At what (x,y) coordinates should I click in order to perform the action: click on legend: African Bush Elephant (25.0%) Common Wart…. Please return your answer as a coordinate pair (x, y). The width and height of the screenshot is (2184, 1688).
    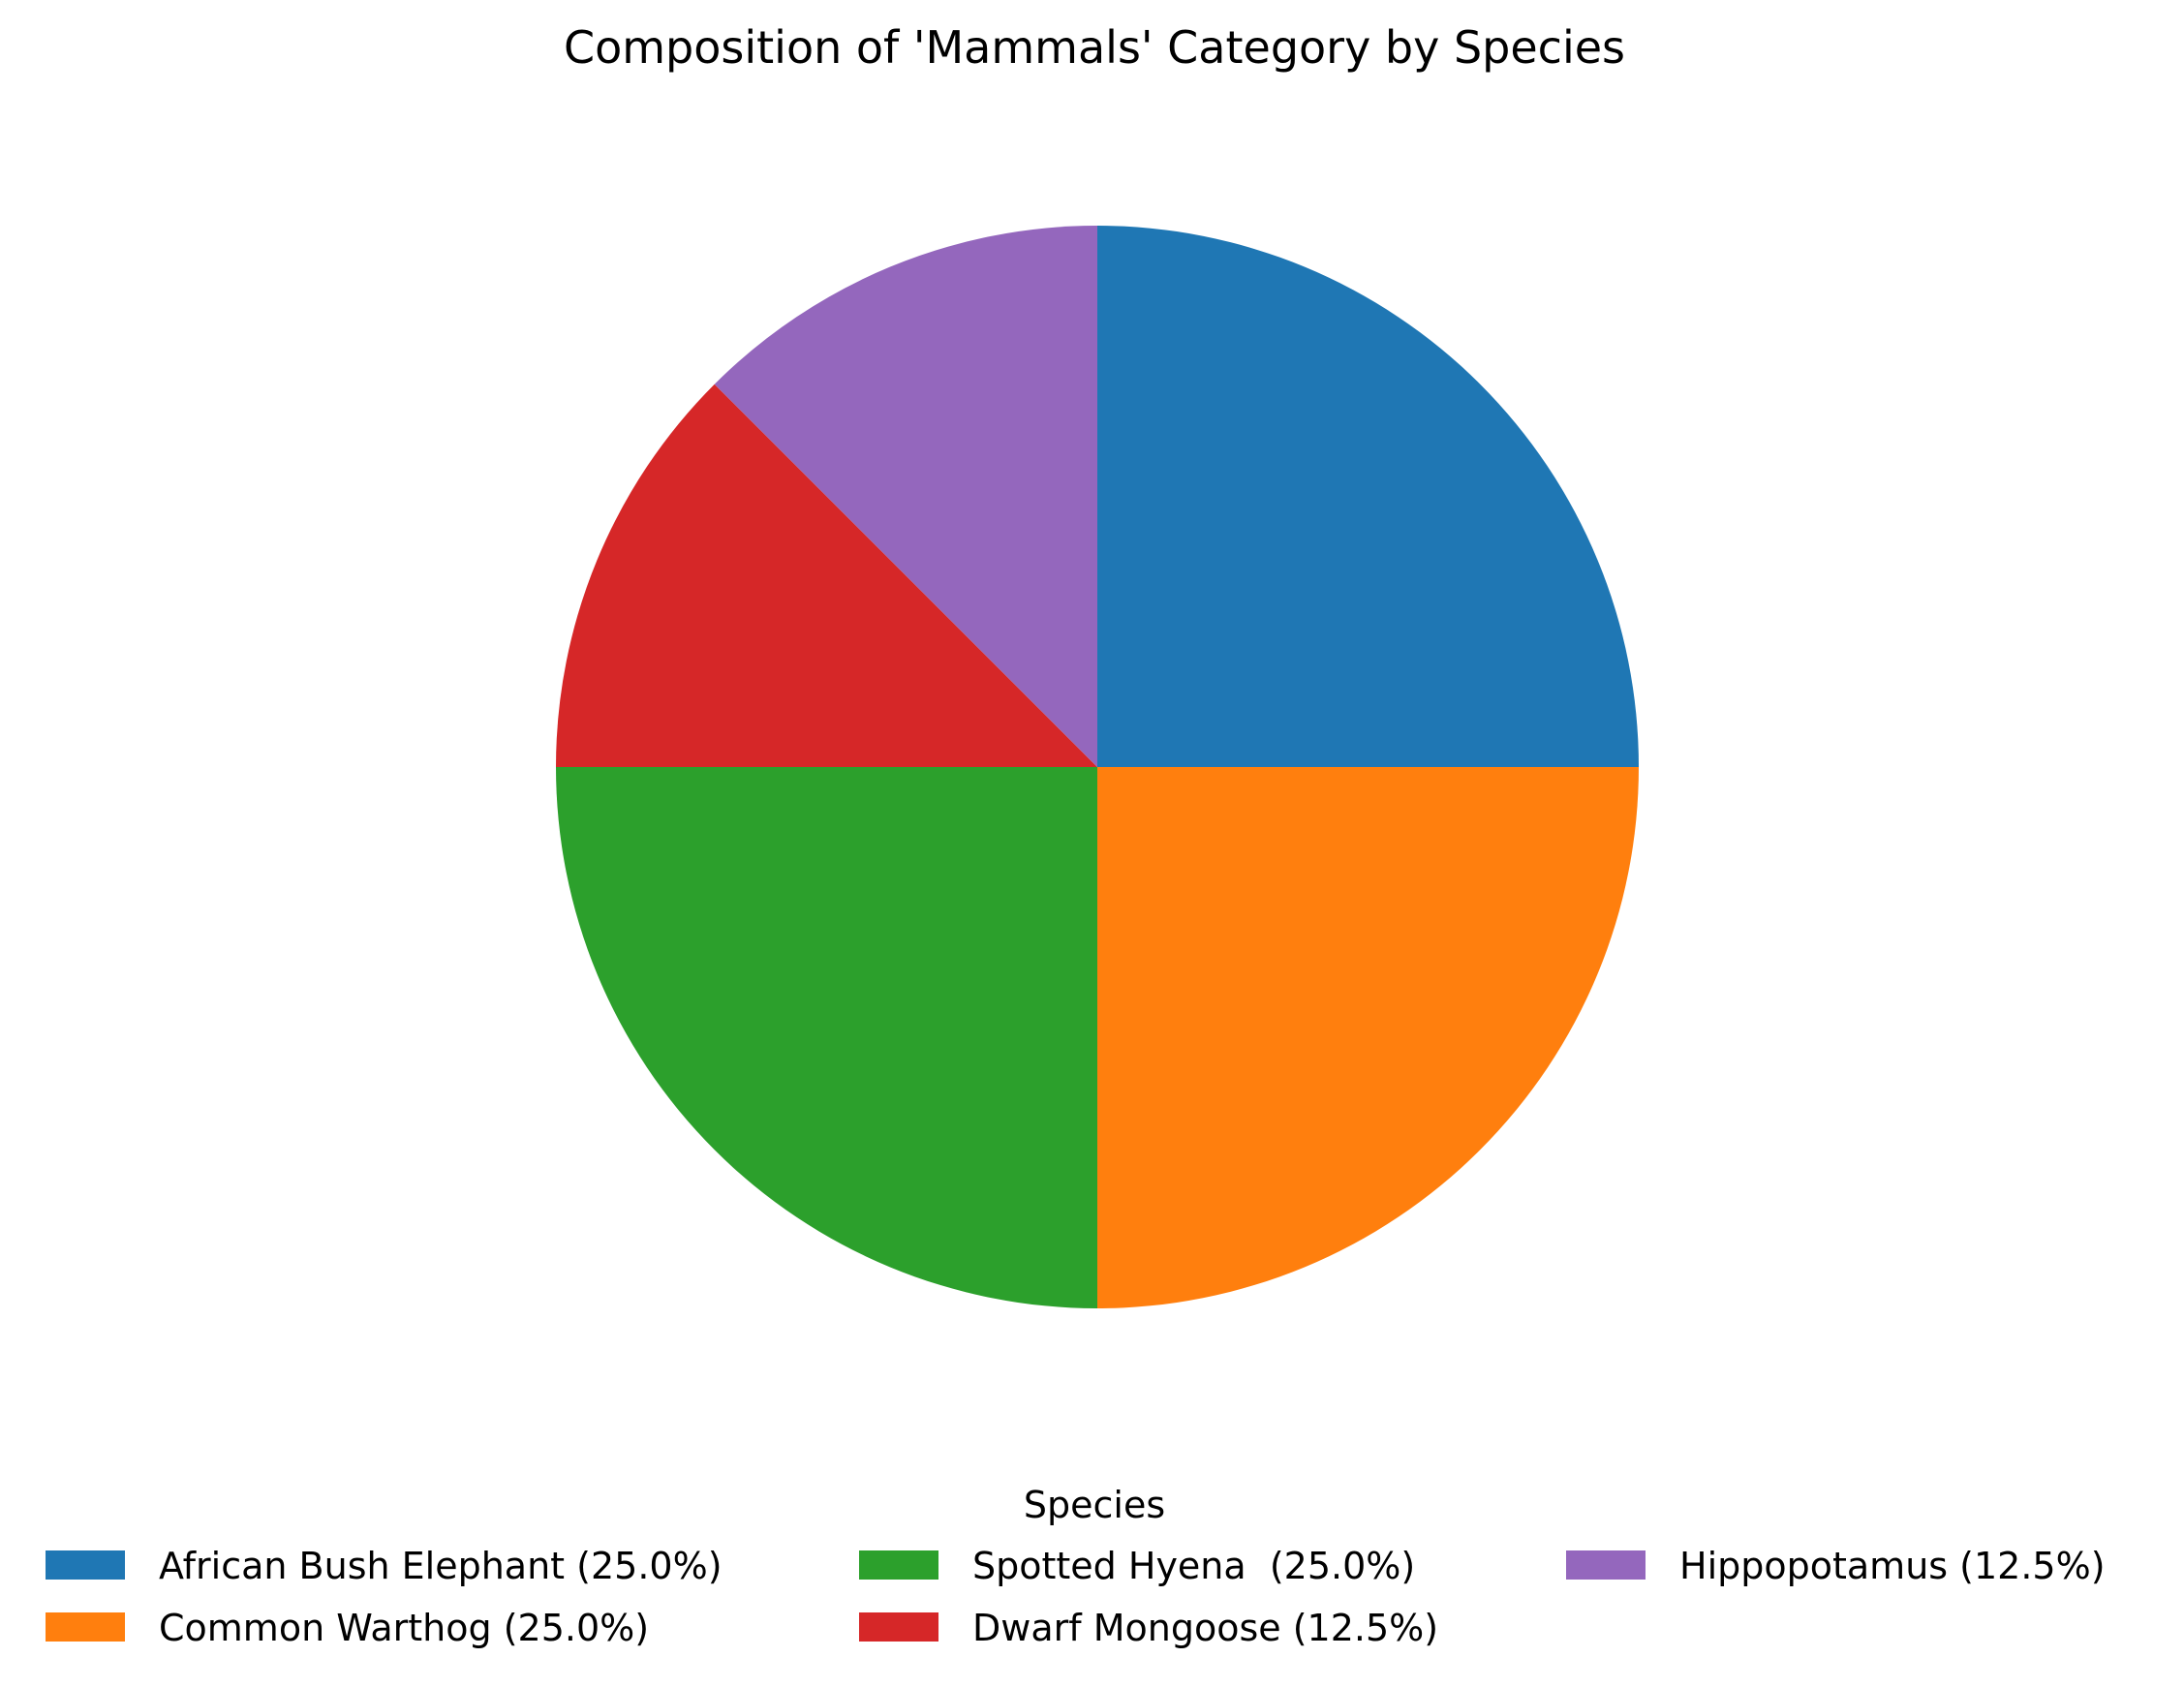
    Looking at the image, I should click on (1076, 1597).